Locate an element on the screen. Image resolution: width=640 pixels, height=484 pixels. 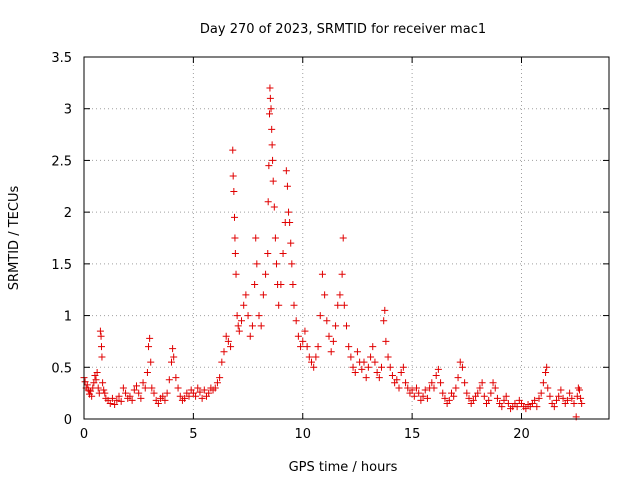
y-tick-label: 0 is located at coordinates (68, 420).